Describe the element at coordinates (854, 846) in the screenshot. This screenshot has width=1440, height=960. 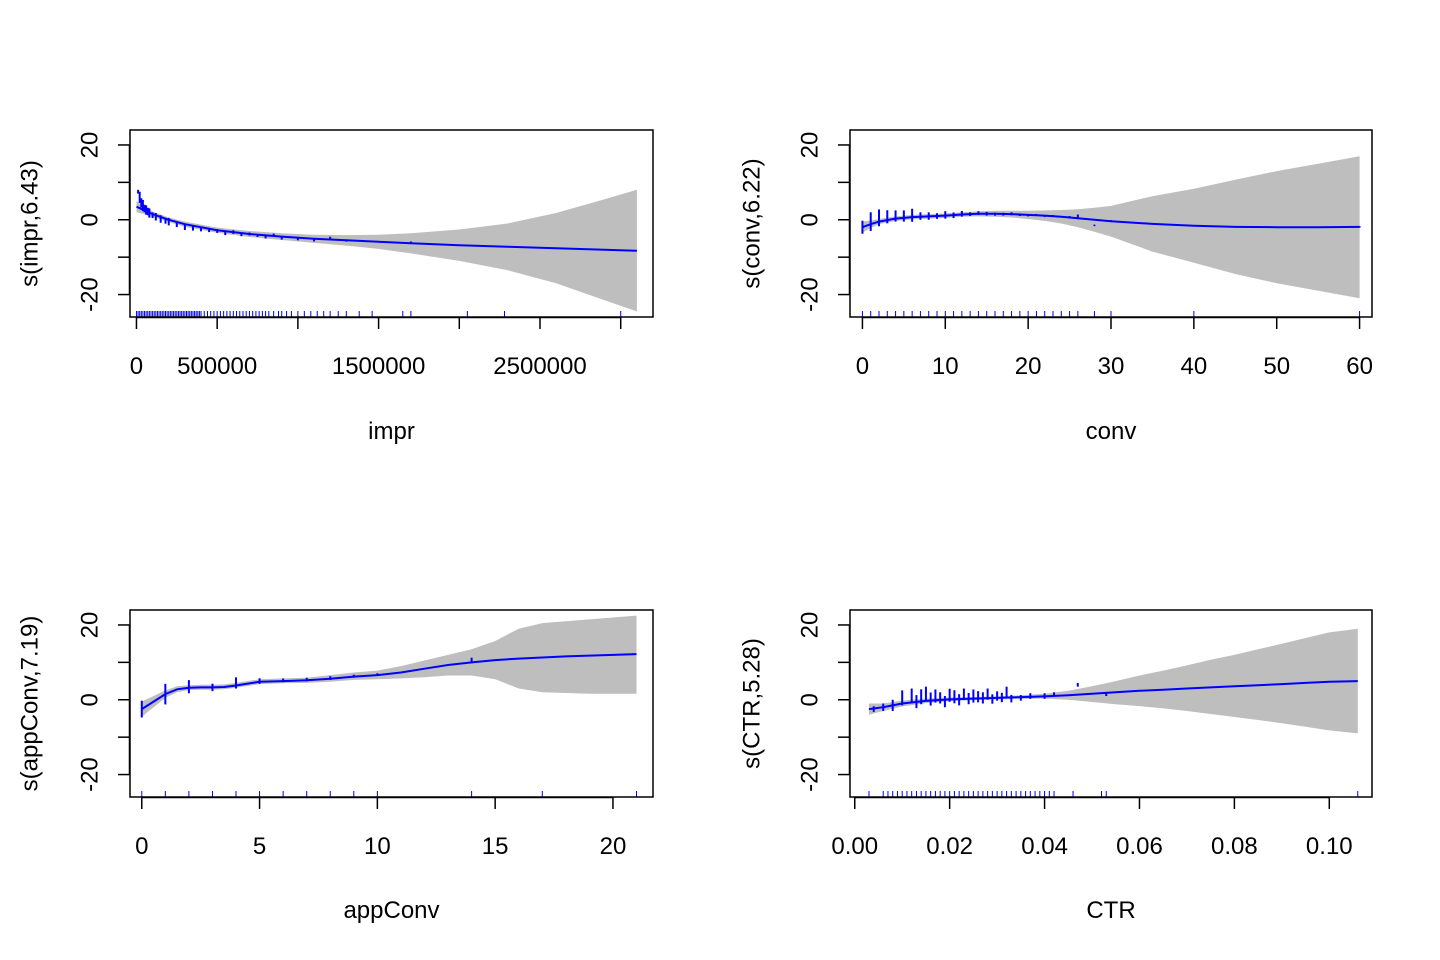
I see `x-tick-label: 0.00` at that location.